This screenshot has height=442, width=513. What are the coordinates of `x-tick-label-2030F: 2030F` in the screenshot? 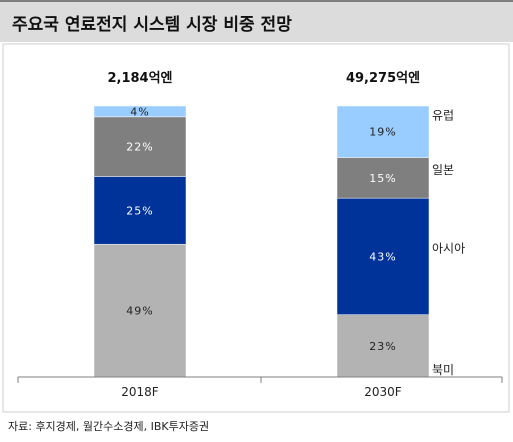 It's located at (383, 392).